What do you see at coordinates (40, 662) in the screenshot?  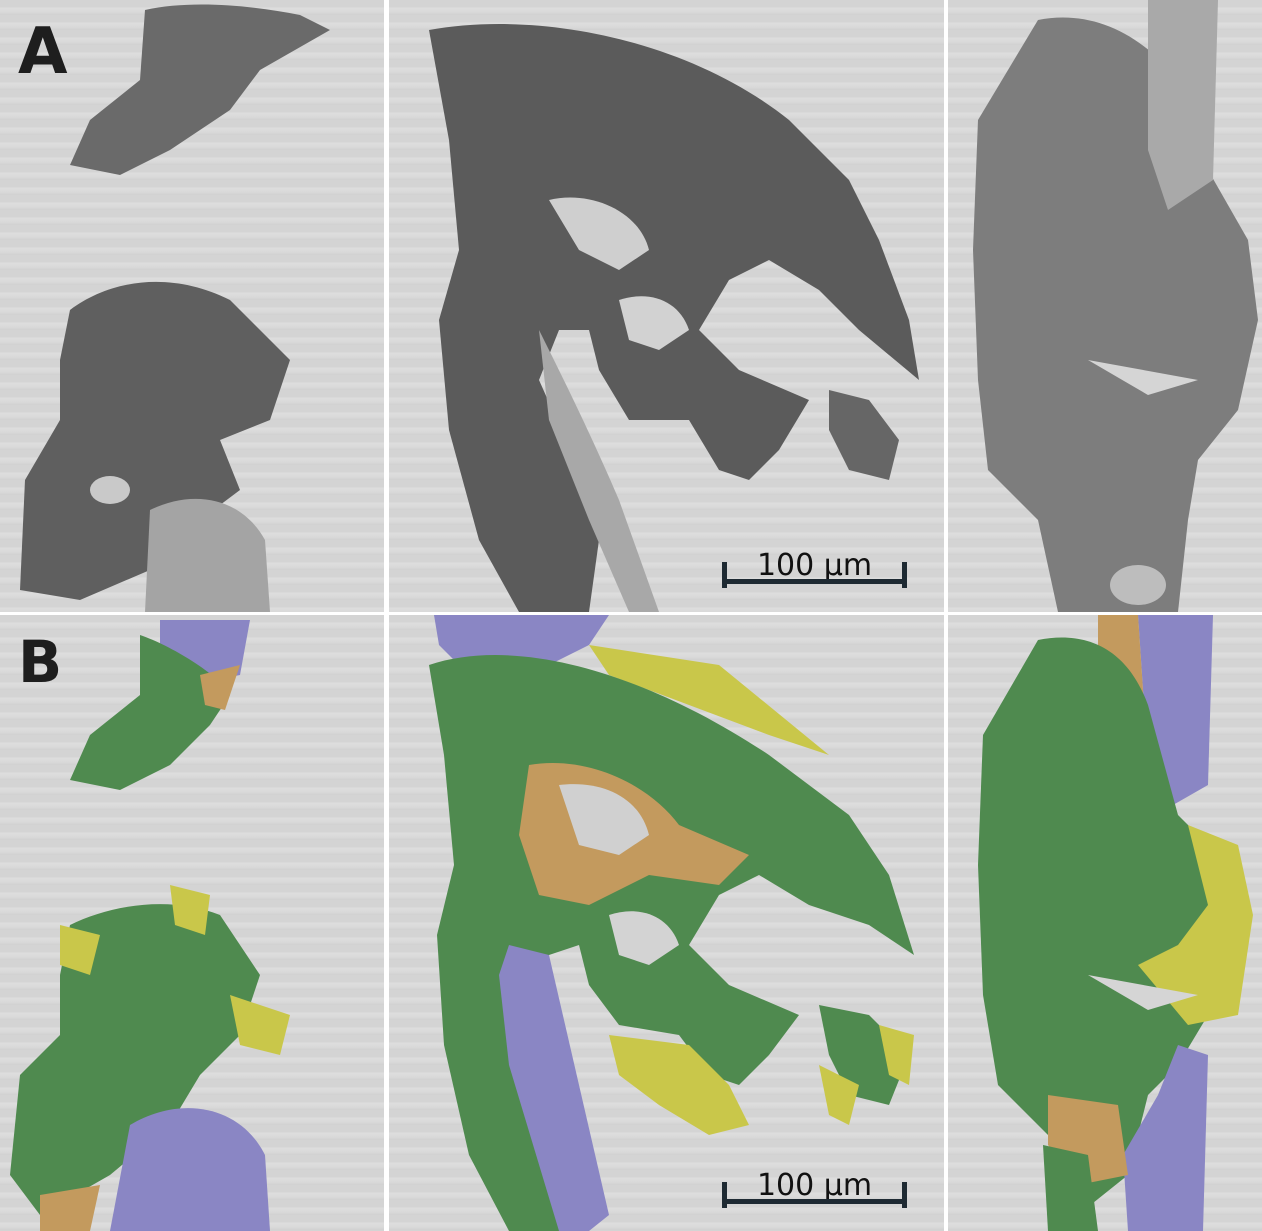 I see `panel-label-b: B` at bounding box center [40, 662].